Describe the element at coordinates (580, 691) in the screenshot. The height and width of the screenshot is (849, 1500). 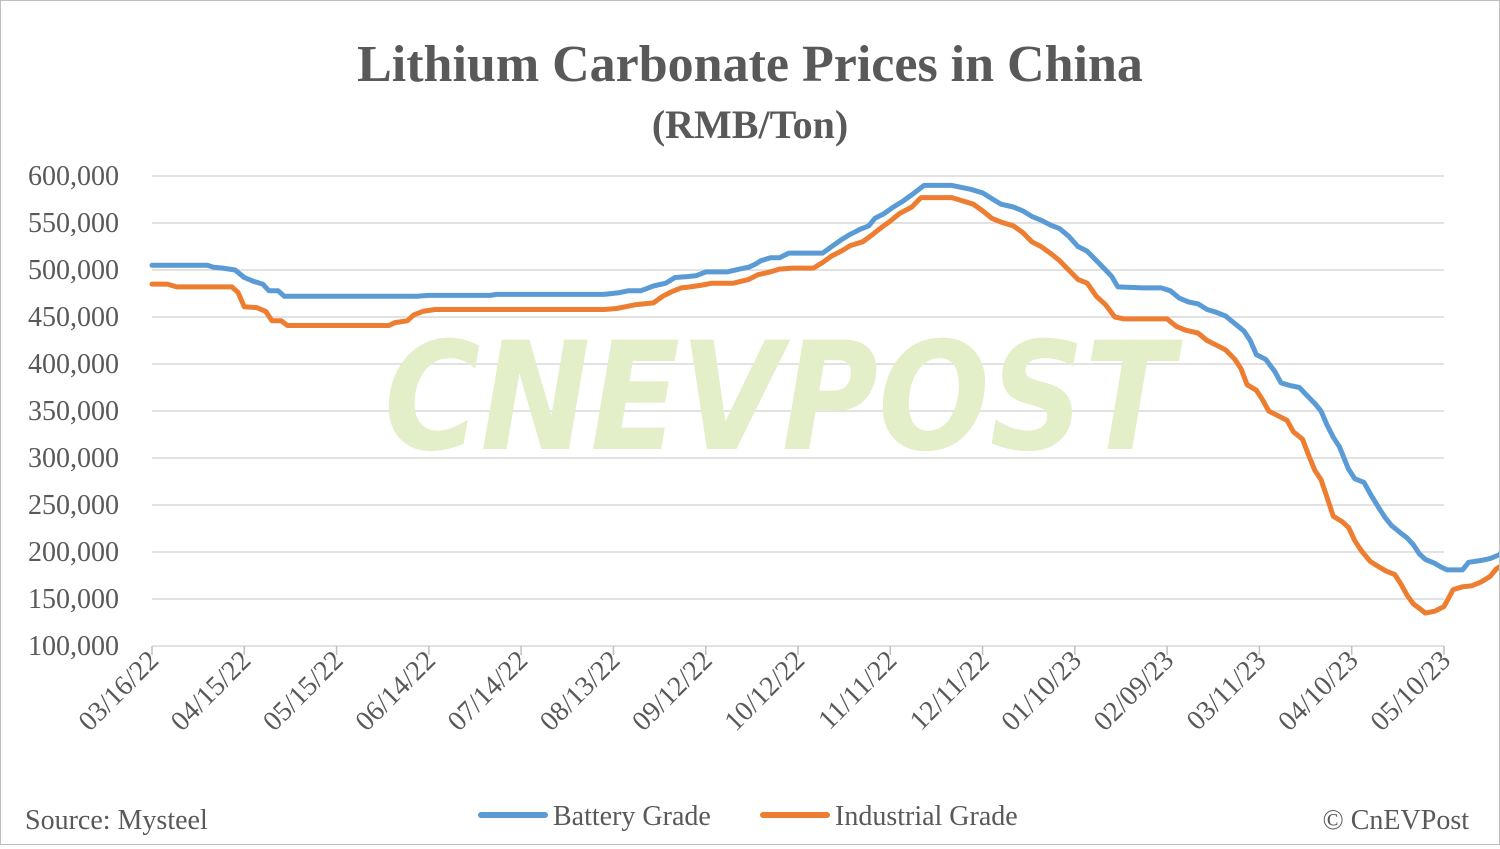
I see `x-tick-label: 08/13/22` at that location.